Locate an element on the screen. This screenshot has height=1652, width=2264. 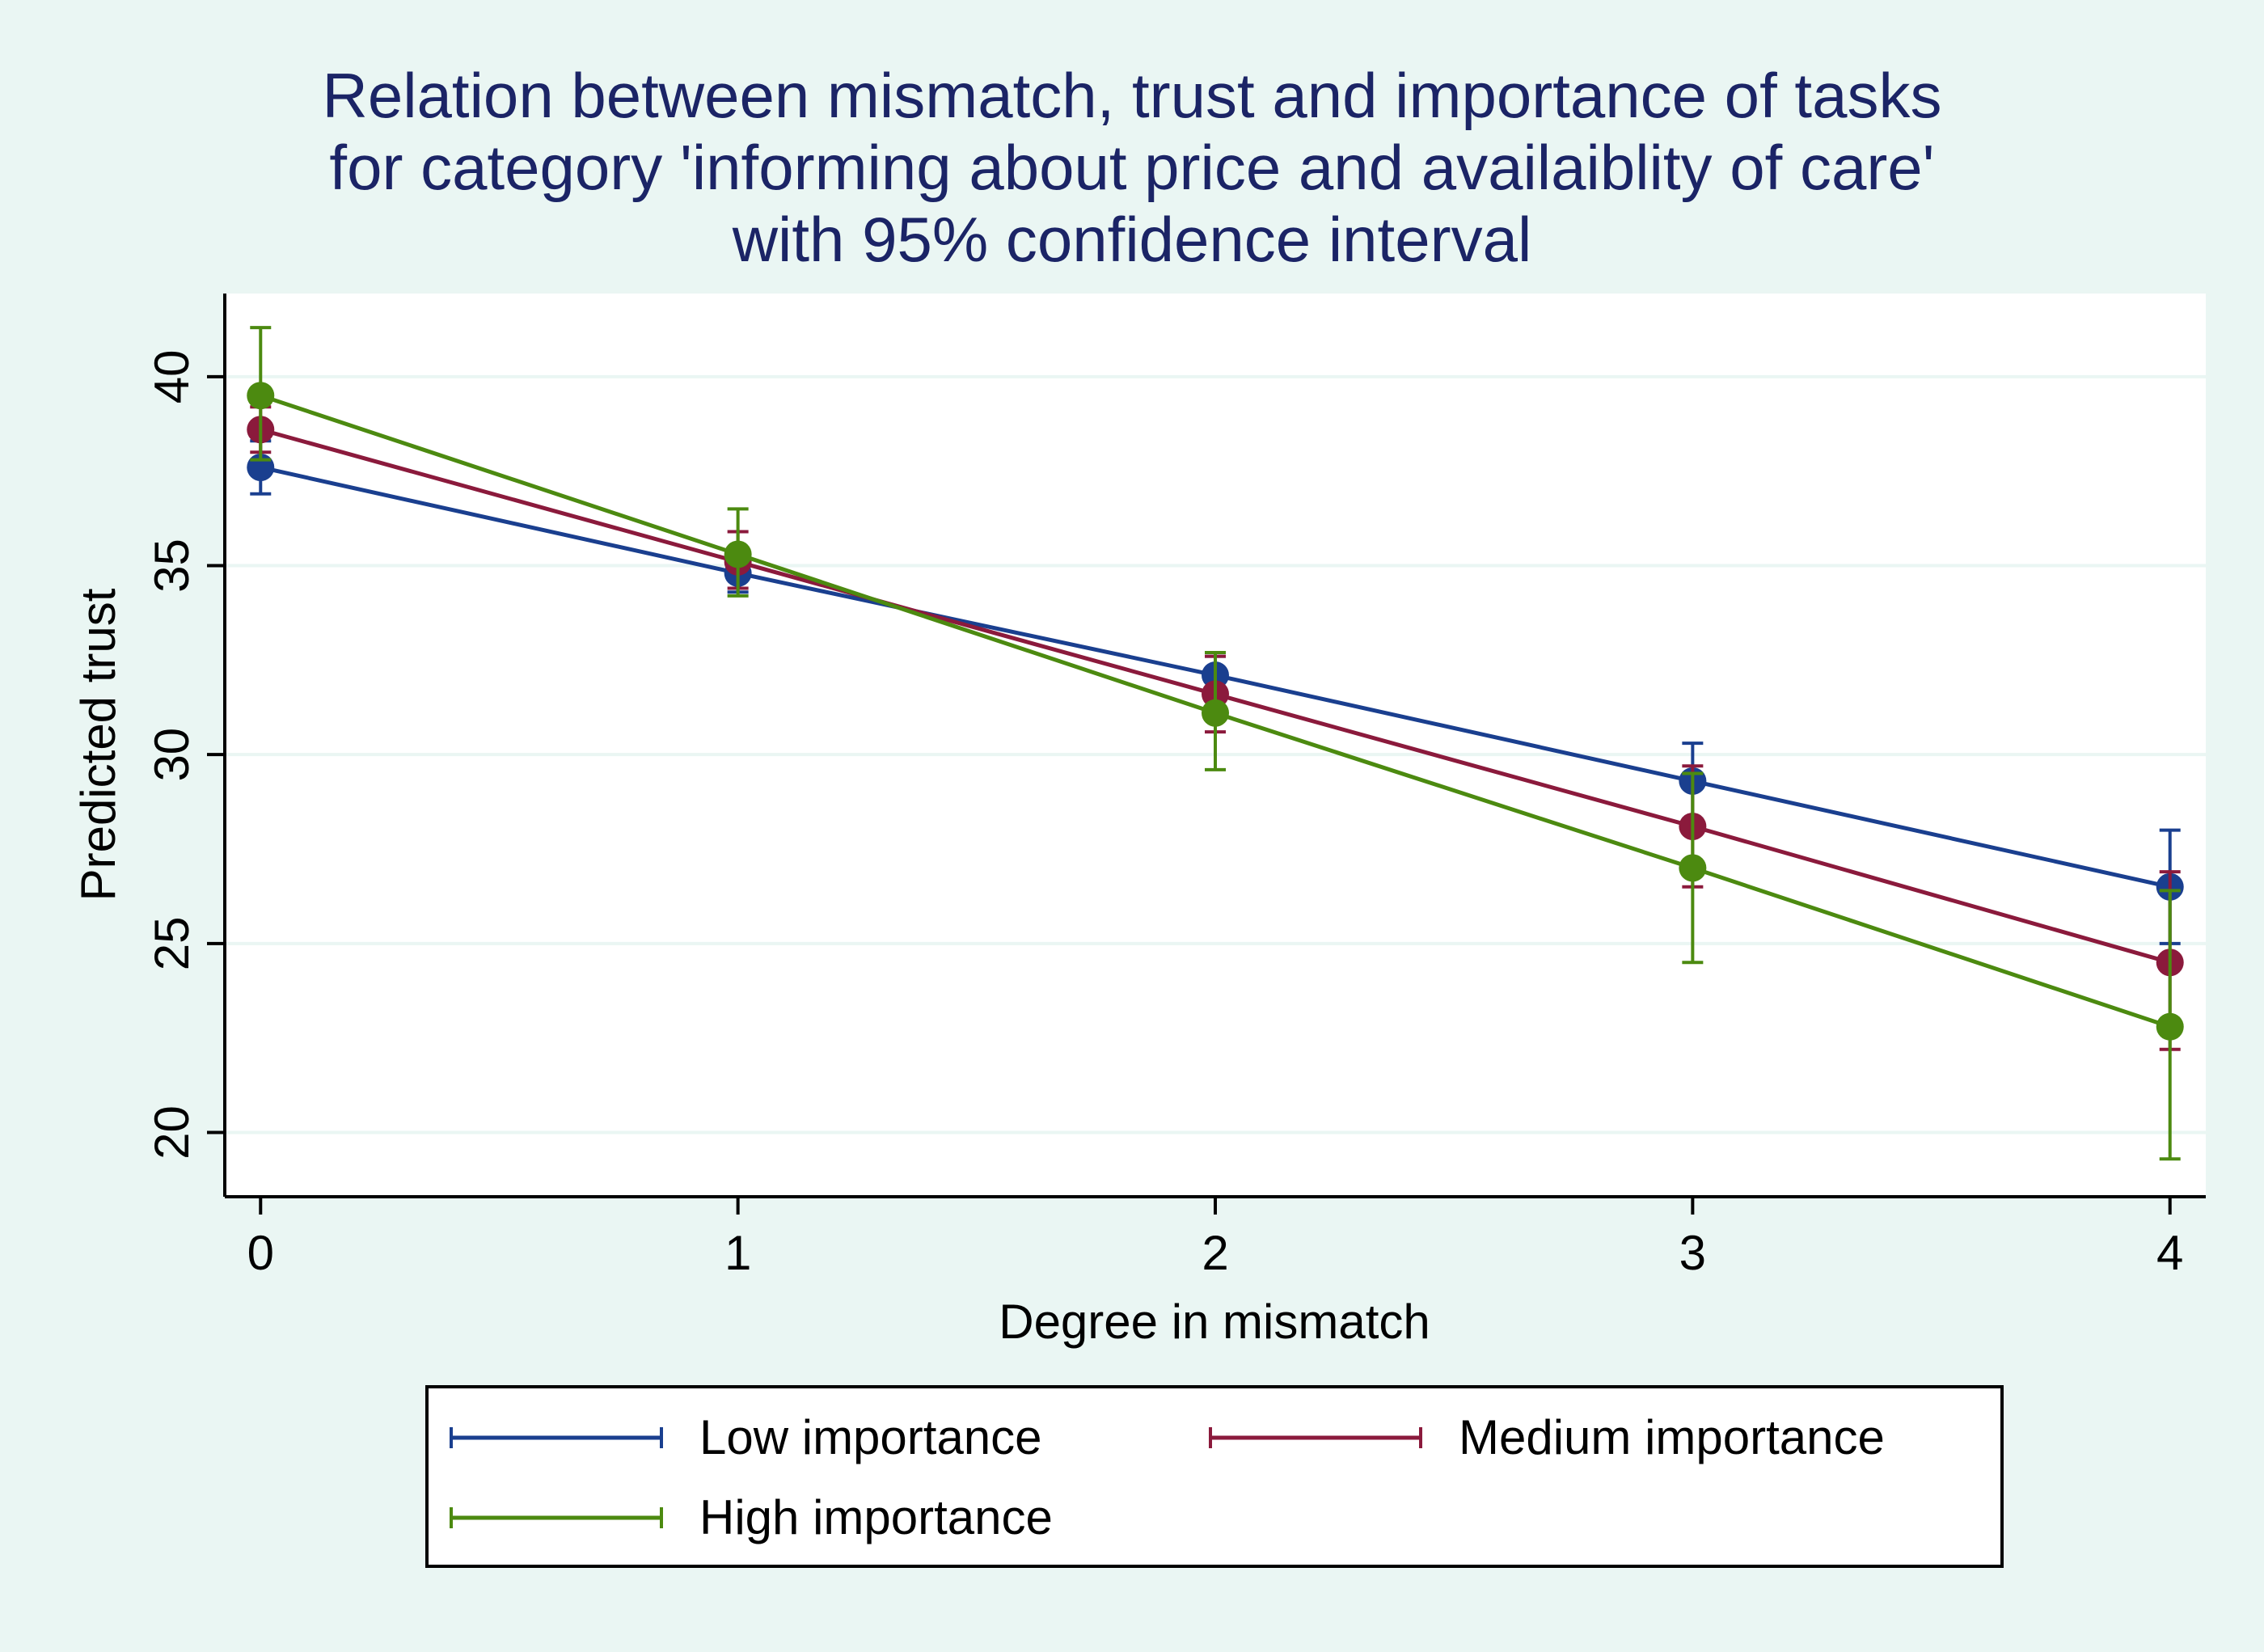
x-tick-label-1: 1 is located at coordinates (737, 1253).